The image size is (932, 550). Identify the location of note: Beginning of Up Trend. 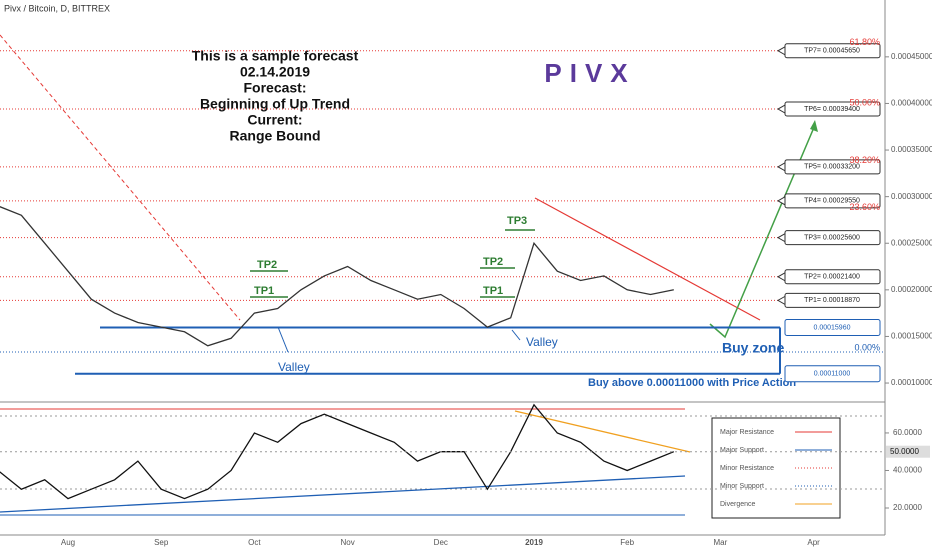
(275, 104).